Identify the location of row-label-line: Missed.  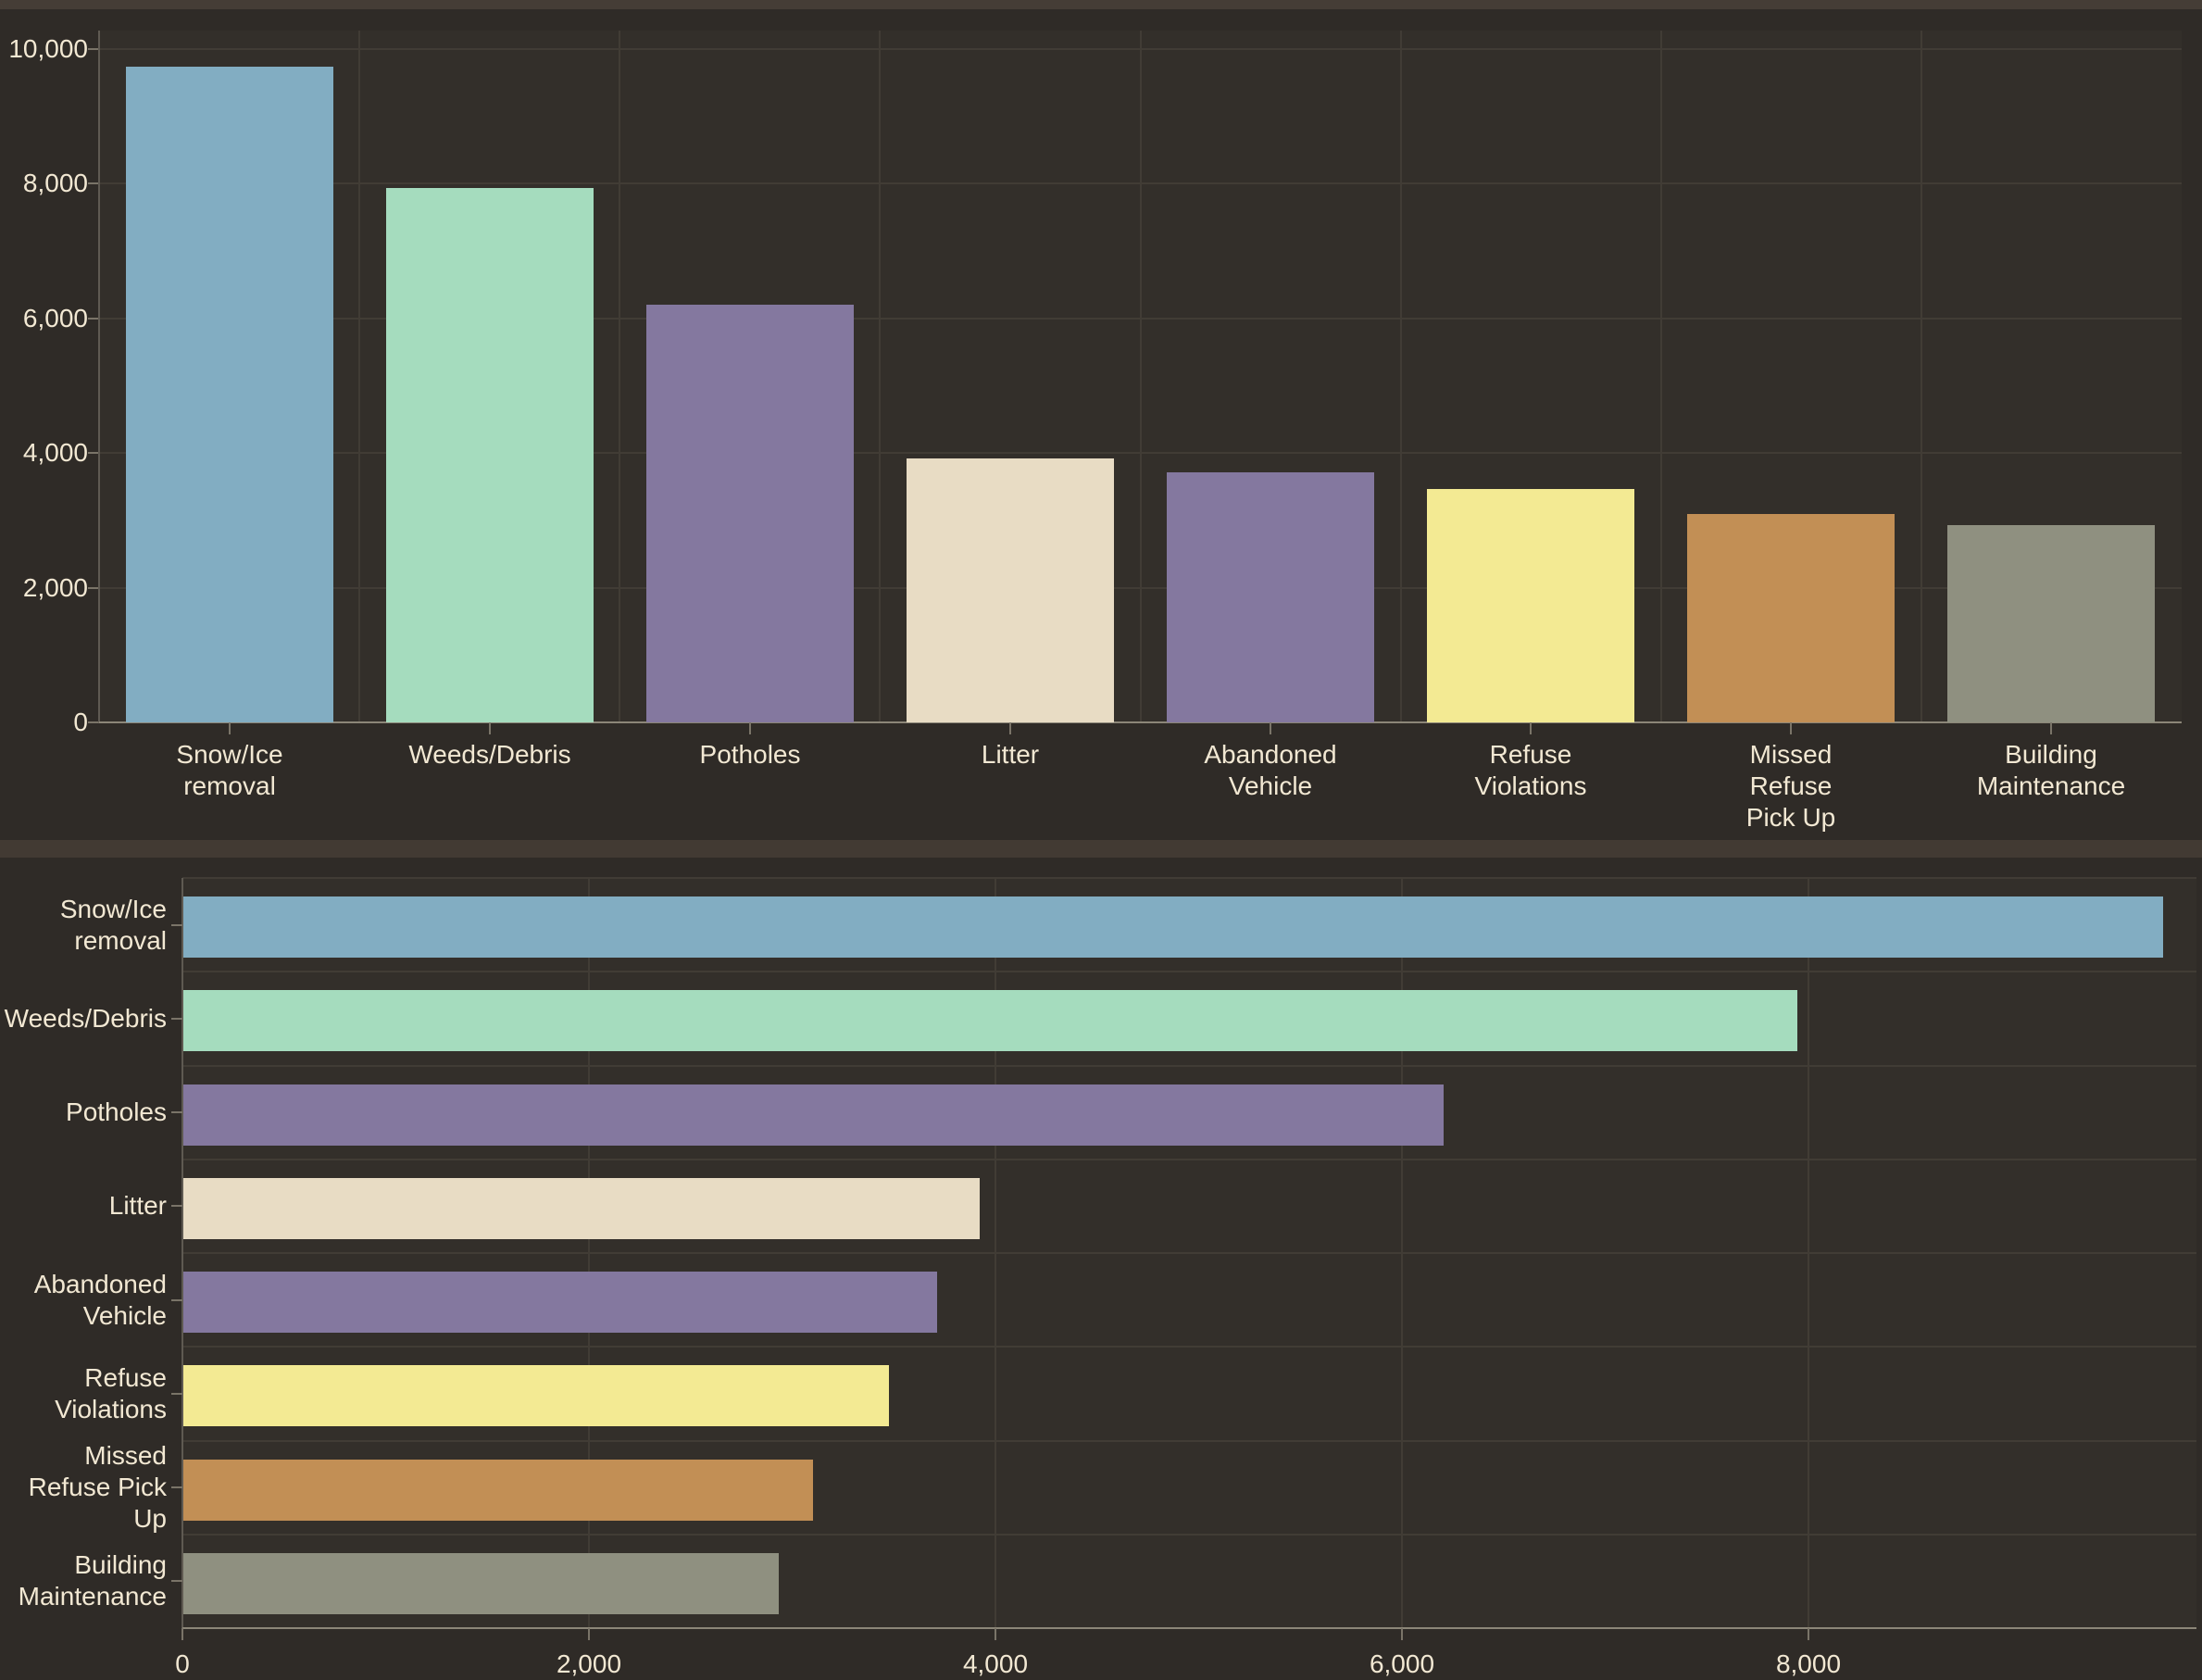
(126, 1455).